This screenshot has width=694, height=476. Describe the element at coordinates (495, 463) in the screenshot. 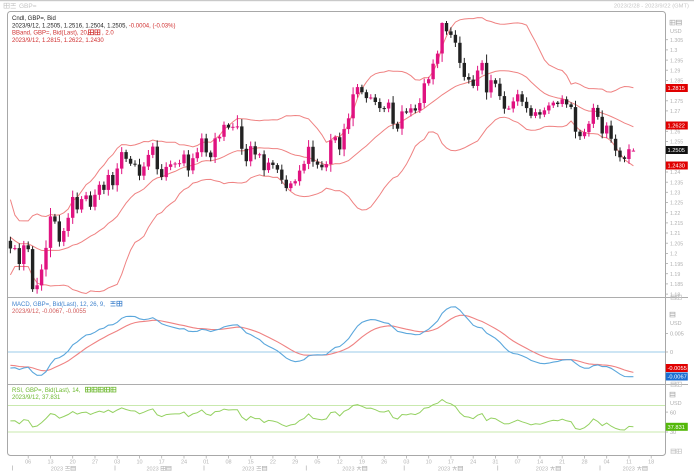

I see `svg-text: 31` at that location.